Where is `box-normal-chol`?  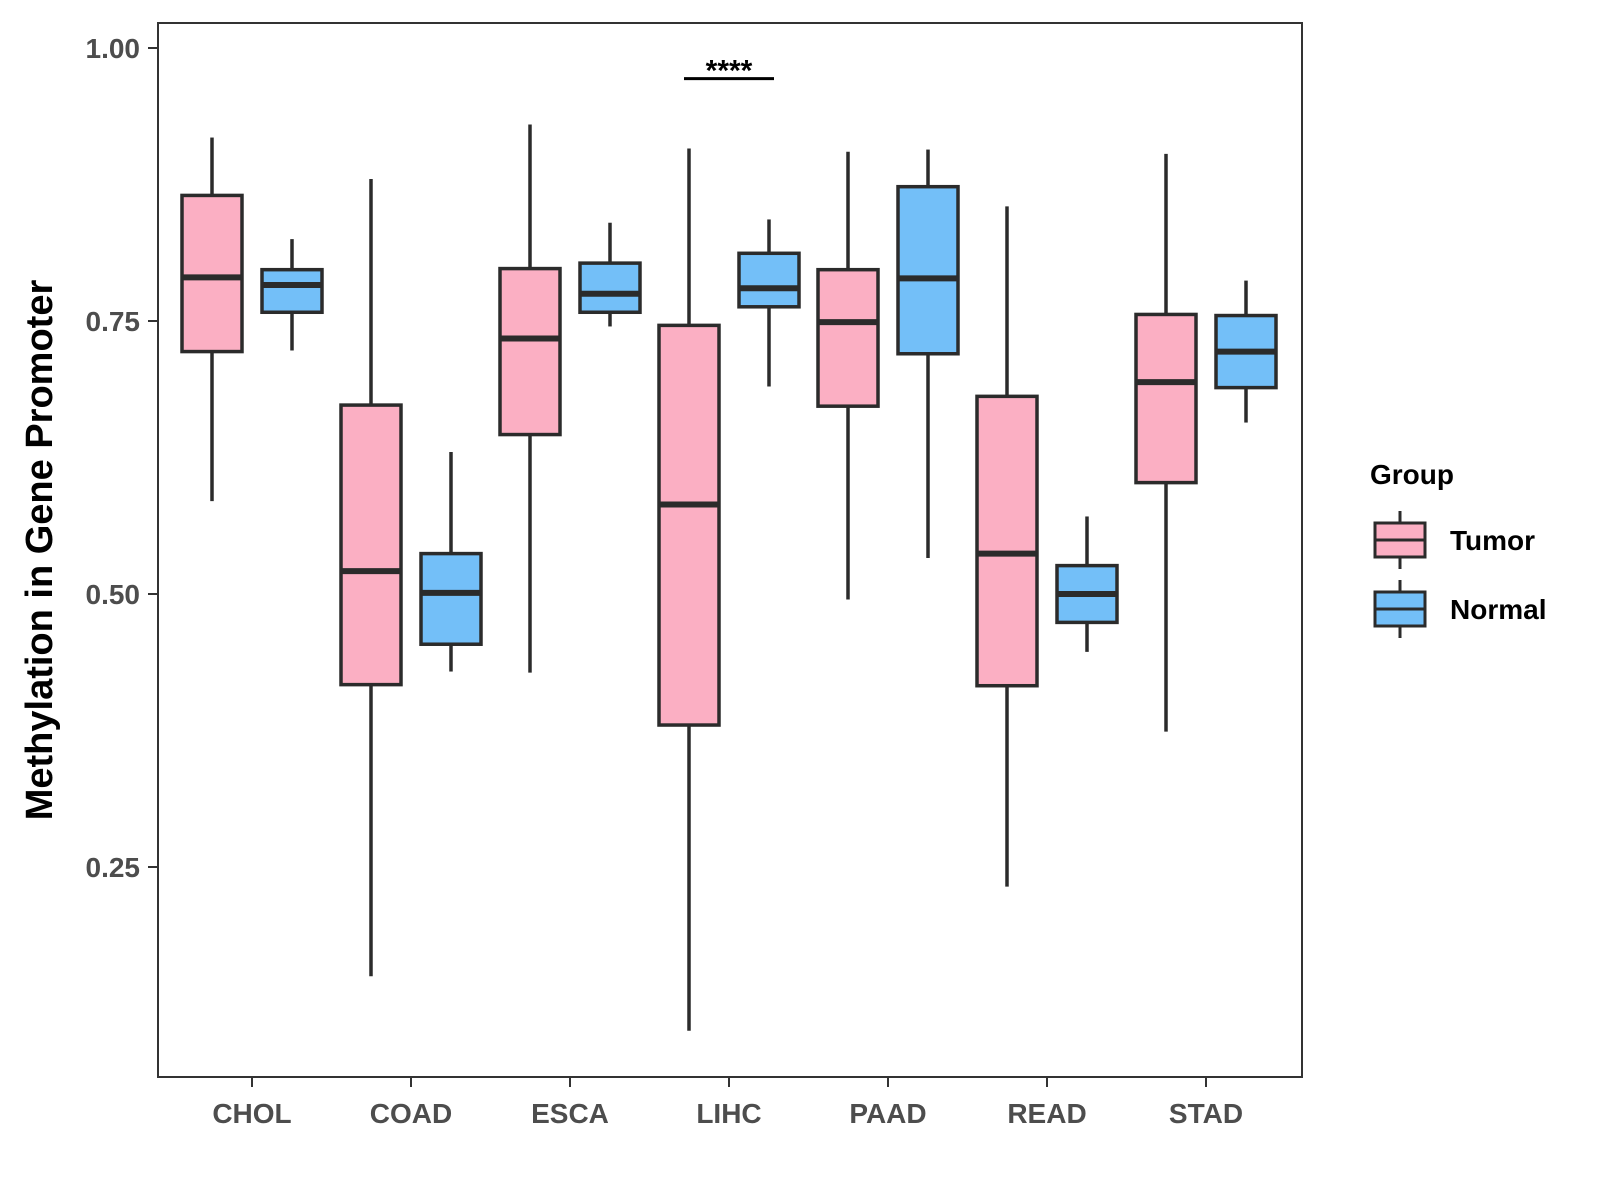 box-normal-chol is located at coordinates (292, 295).